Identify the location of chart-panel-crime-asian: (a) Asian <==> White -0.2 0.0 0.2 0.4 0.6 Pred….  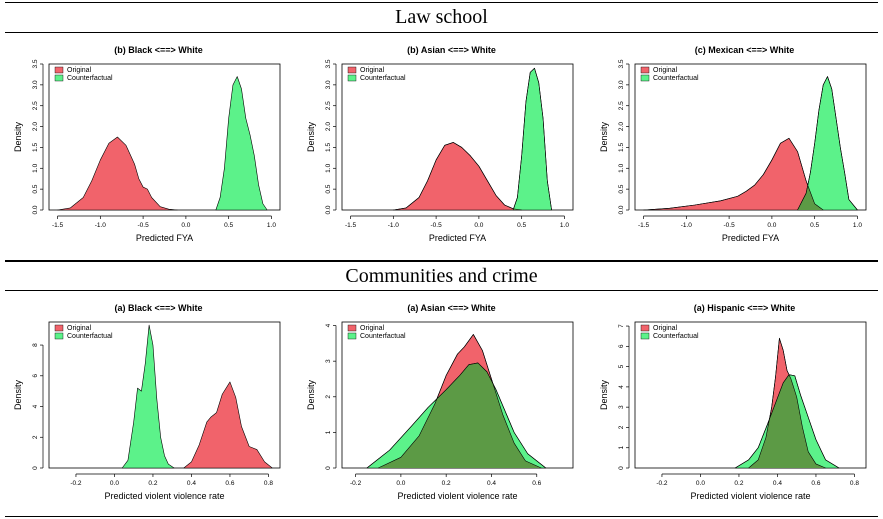
(441, 404).